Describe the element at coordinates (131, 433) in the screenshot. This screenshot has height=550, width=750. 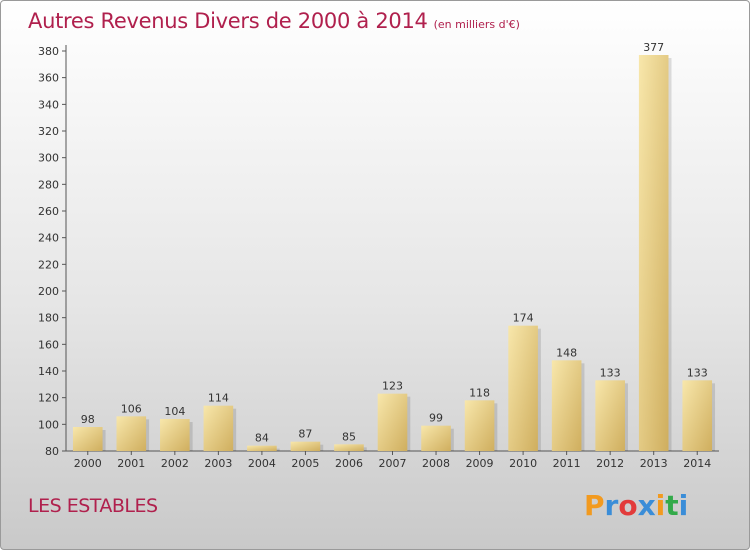
I see `bar-2001` at that location.